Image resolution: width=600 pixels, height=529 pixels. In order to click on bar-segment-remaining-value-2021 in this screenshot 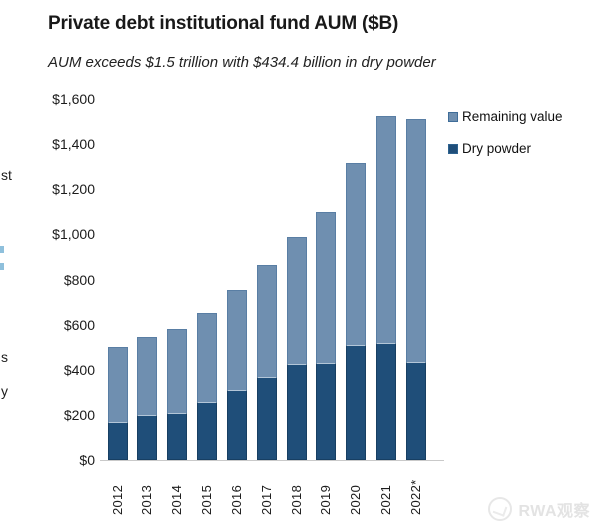, I will do `click(386, 229)`.